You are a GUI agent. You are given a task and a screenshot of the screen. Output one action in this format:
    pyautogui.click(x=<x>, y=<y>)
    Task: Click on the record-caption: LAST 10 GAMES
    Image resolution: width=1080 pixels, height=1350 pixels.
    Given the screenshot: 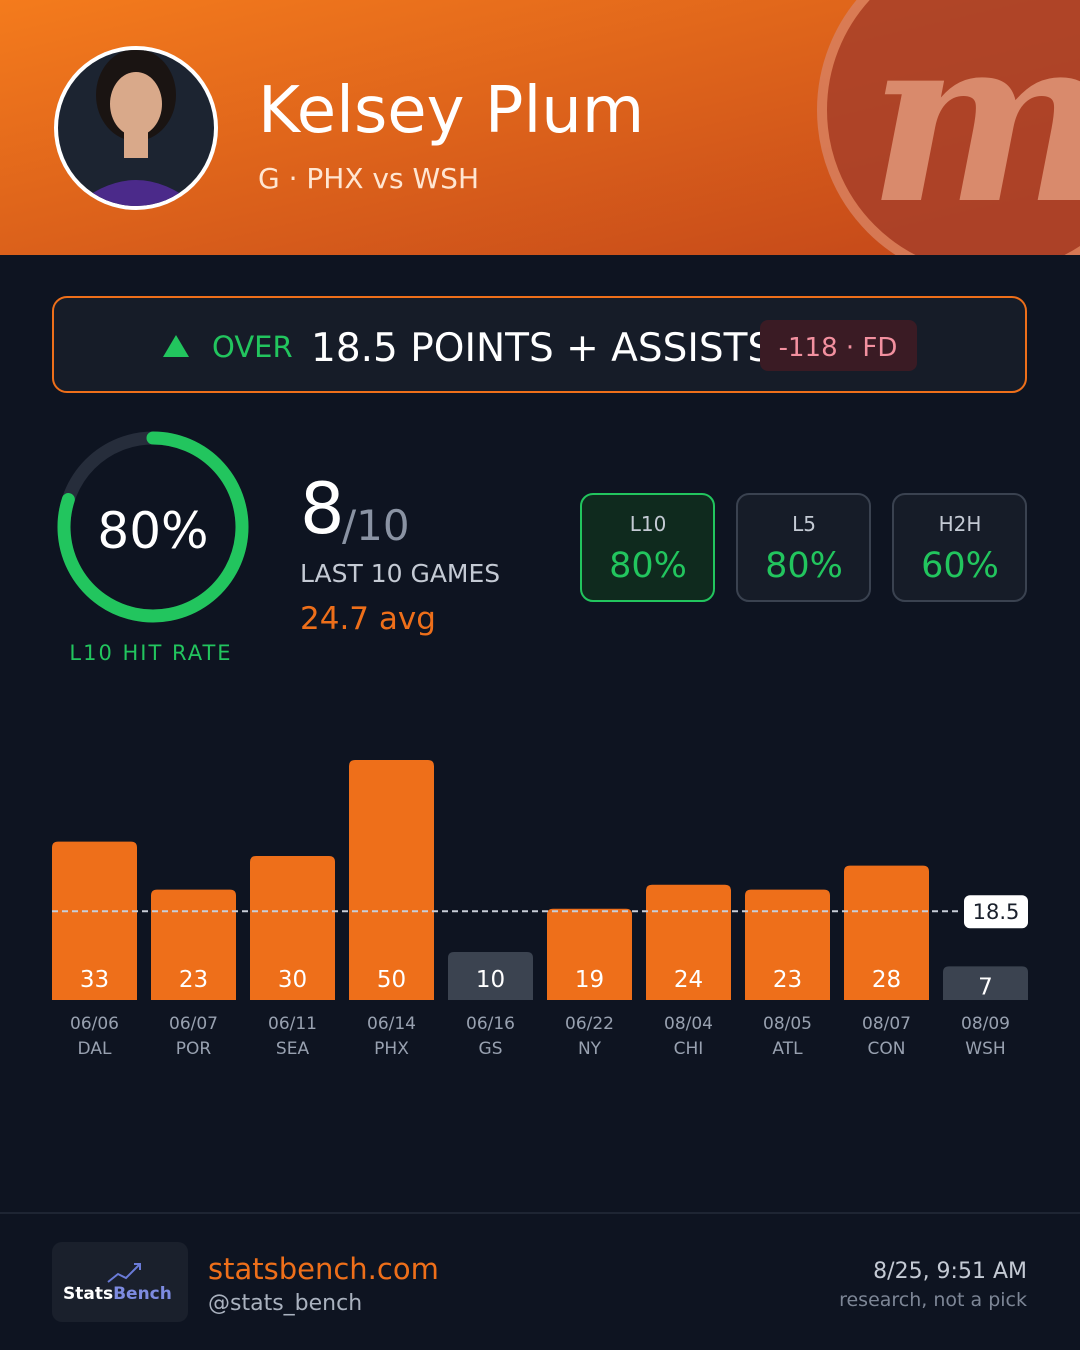 What is the action you would take?
    pyautogui.click(x=400, y=573)
    